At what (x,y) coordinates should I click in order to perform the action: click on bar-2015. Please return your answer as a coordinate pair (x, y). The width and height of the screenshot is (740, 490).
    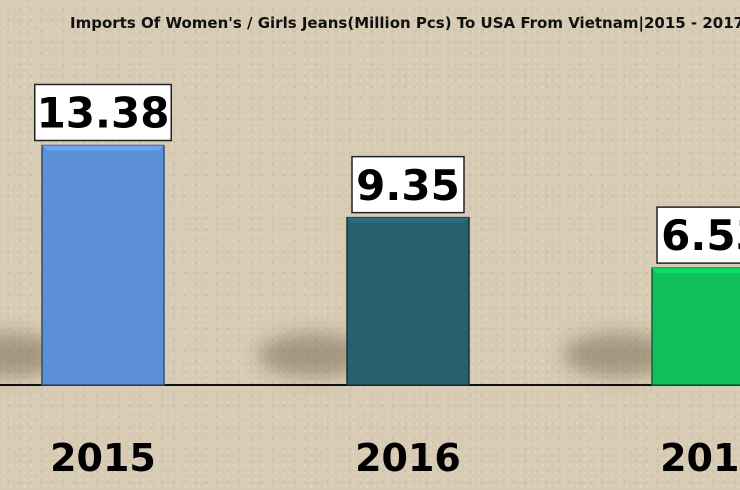
    Looking at the image, I should click on (103, 265).